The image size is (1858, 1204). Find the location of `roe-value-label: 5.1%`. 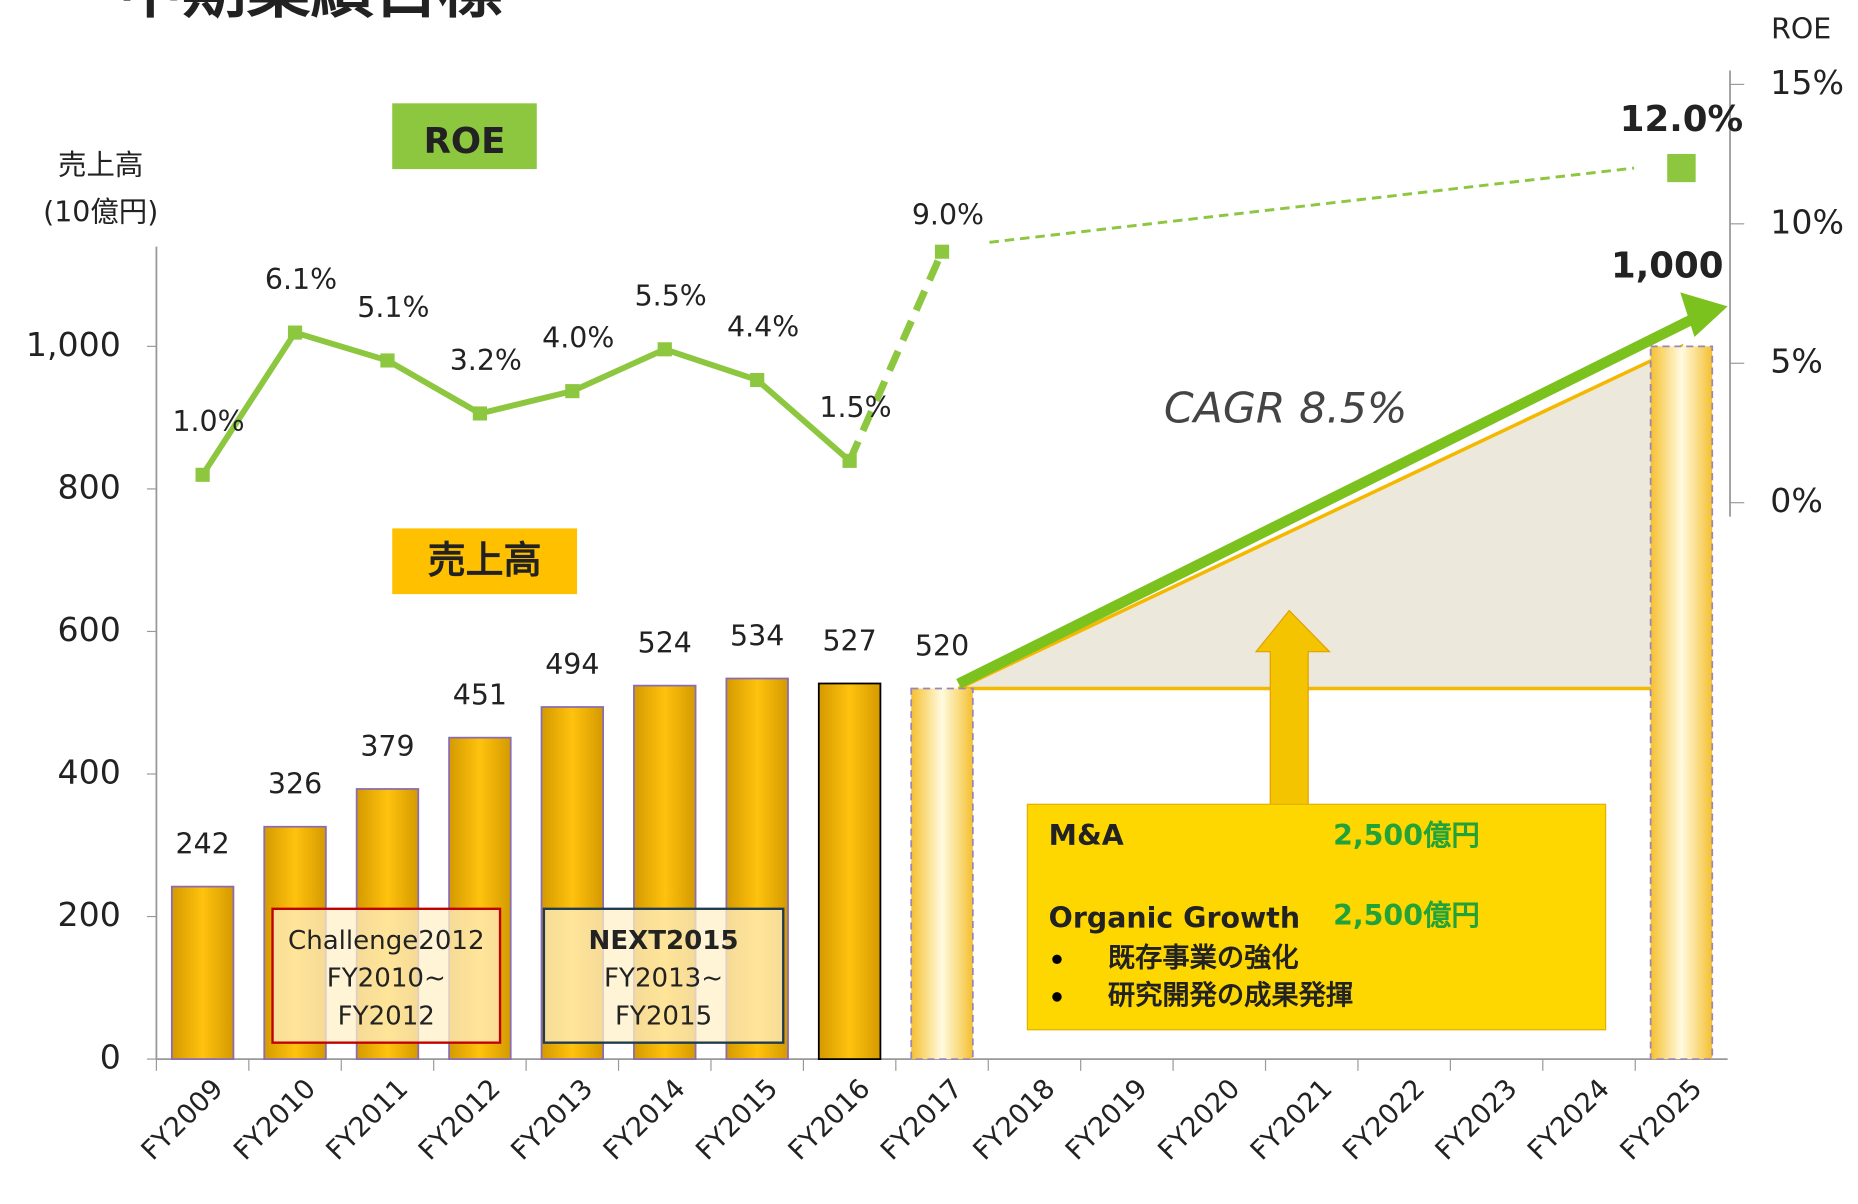

roe-value-label: 5.1% is located at coordinates (393, 307).